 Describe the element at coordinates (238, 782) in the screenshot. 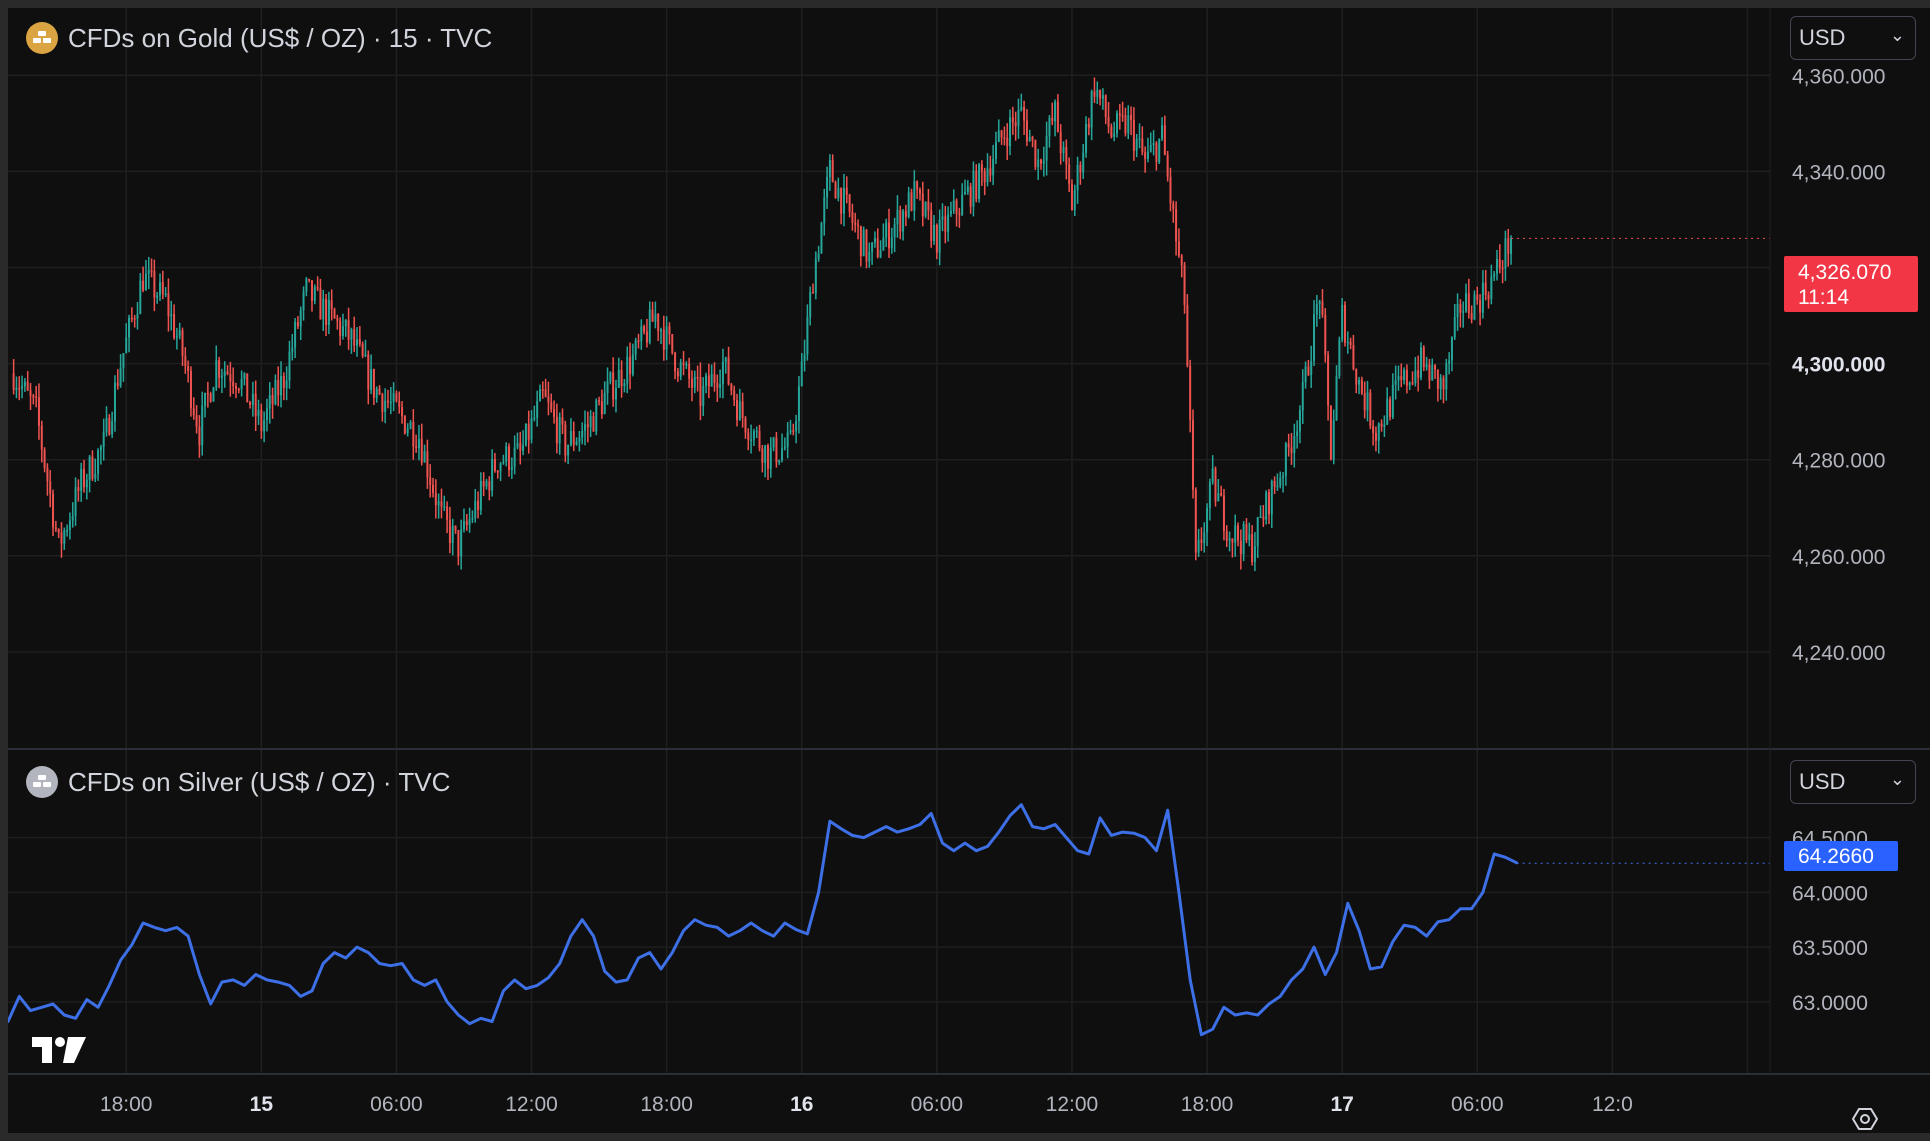

I see `silver-legend: CFDs on Silver (US$ / OZ) · TVC` at that location.